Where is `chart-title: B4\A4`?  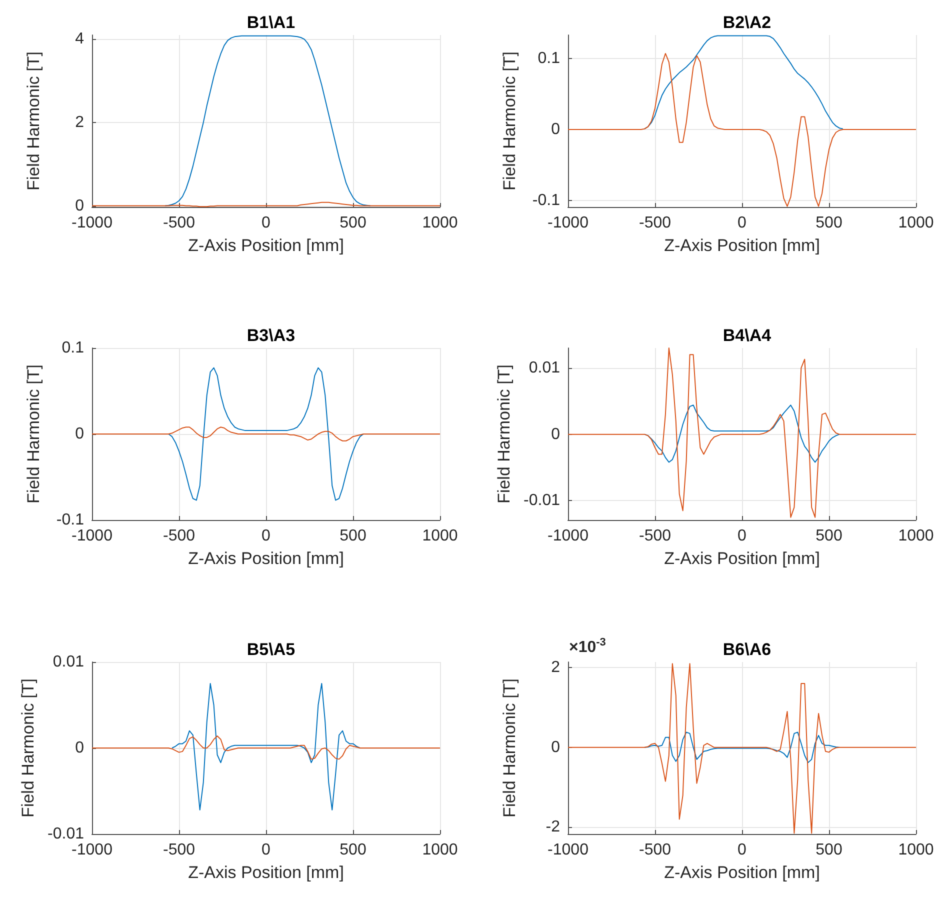 chart-title: B4\A4 is located at coordinates (747, 335).